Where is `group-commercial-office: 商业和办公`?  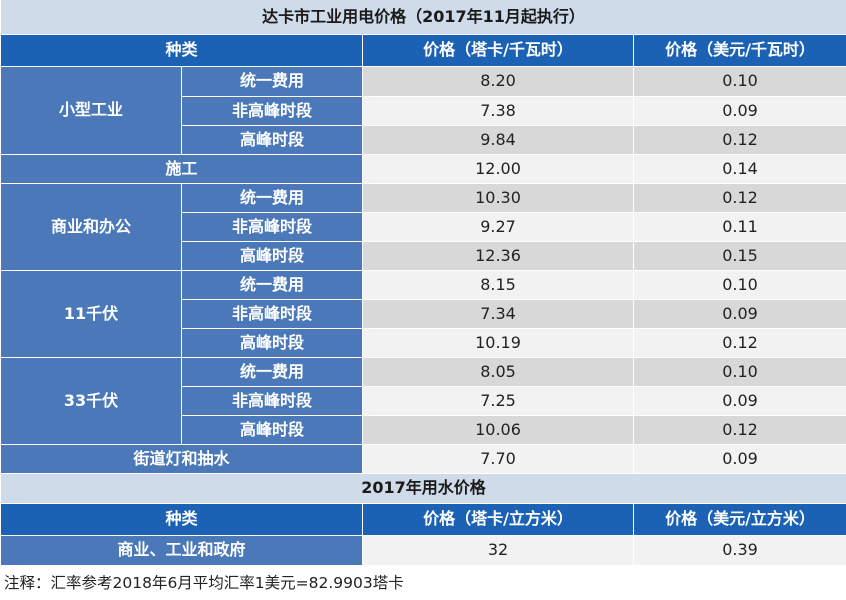
group-commercial-office: 商业和办公 is located at coordinates (91, 226).